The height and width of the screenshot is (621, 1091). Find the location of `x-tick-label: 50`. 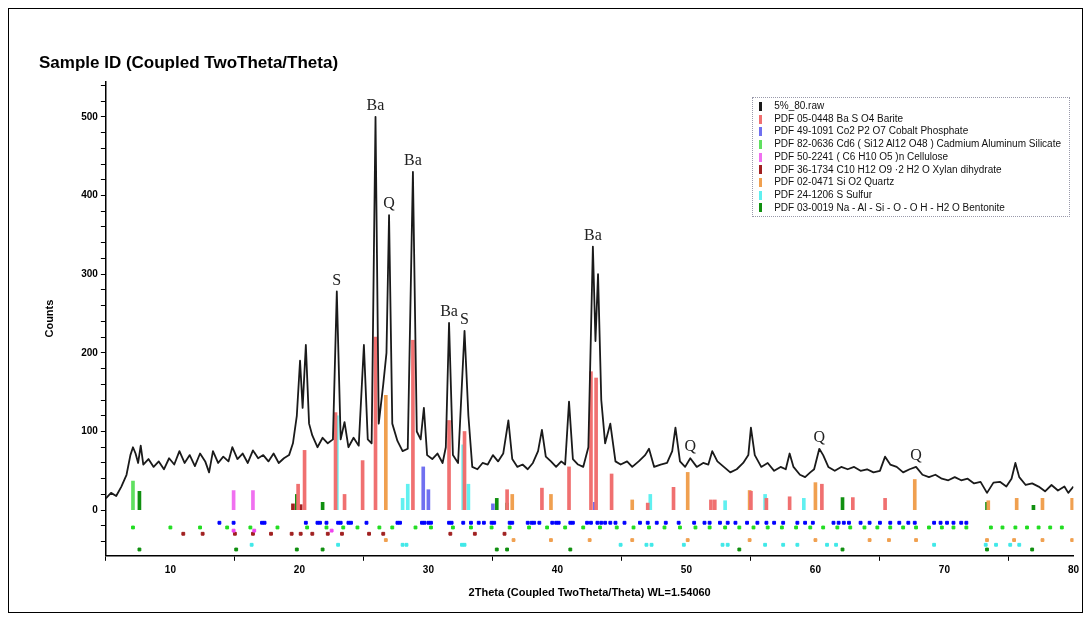

x-tick-label: 50 is located at coordinates (686, 569).